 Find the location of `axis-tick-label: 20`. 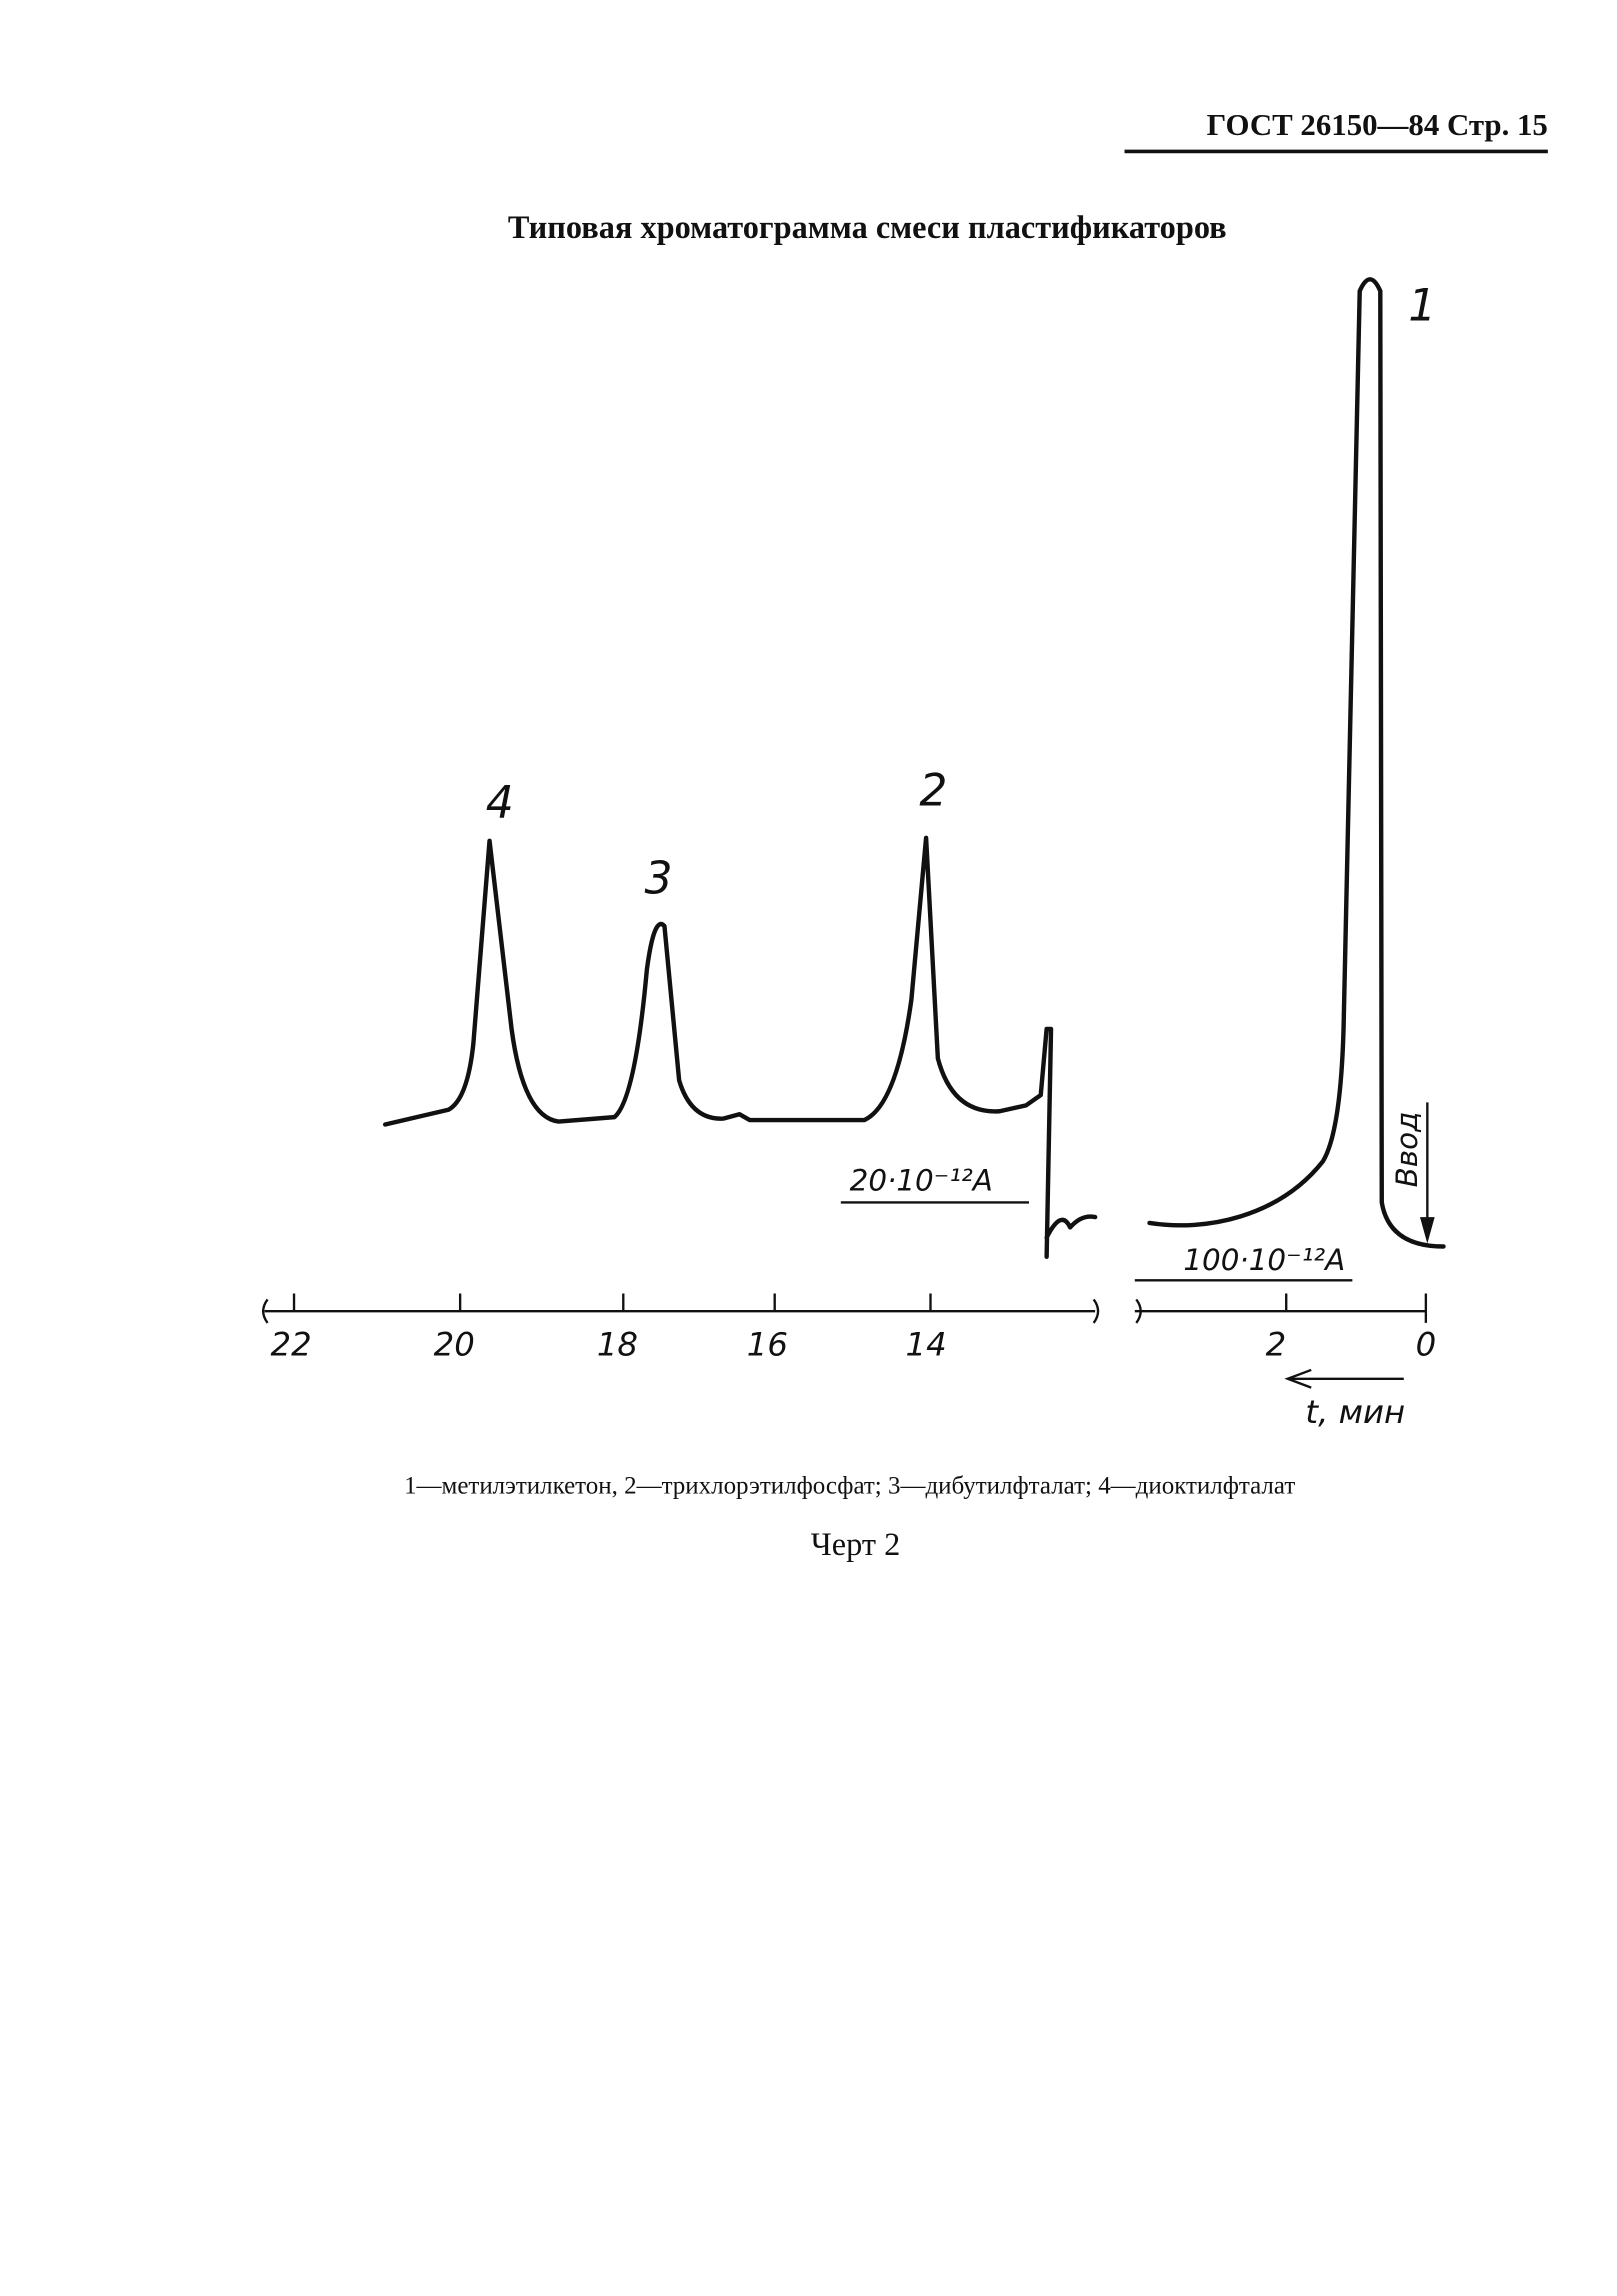

axis-tick-label: 20 is located at coordinates (454, 1344).